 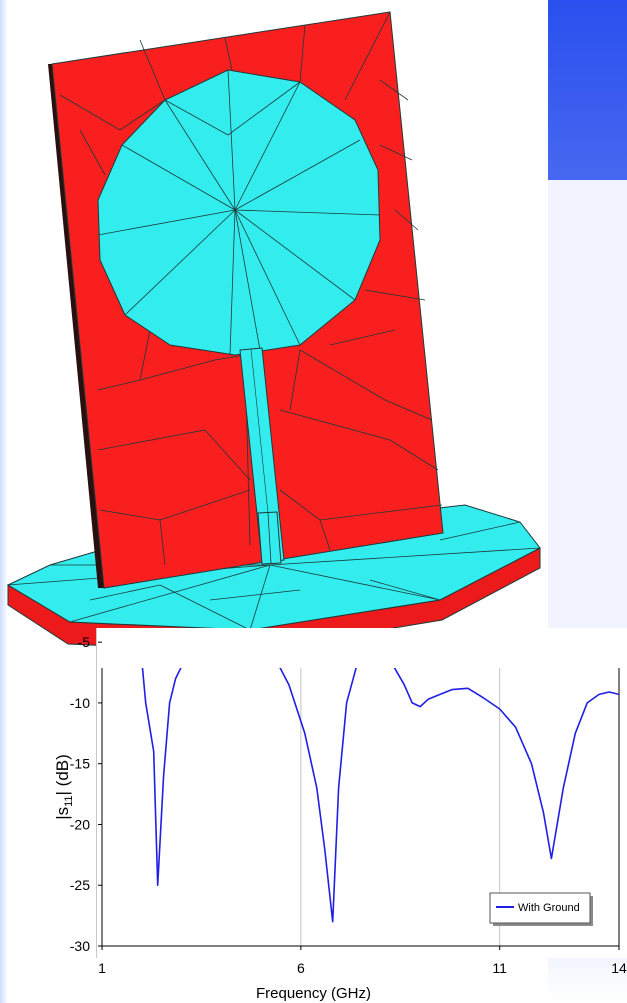 What do you see at coordinates (549, 908) in the screenshot?
I see `legend-label: With Ground` at bounding box center [549, 908].